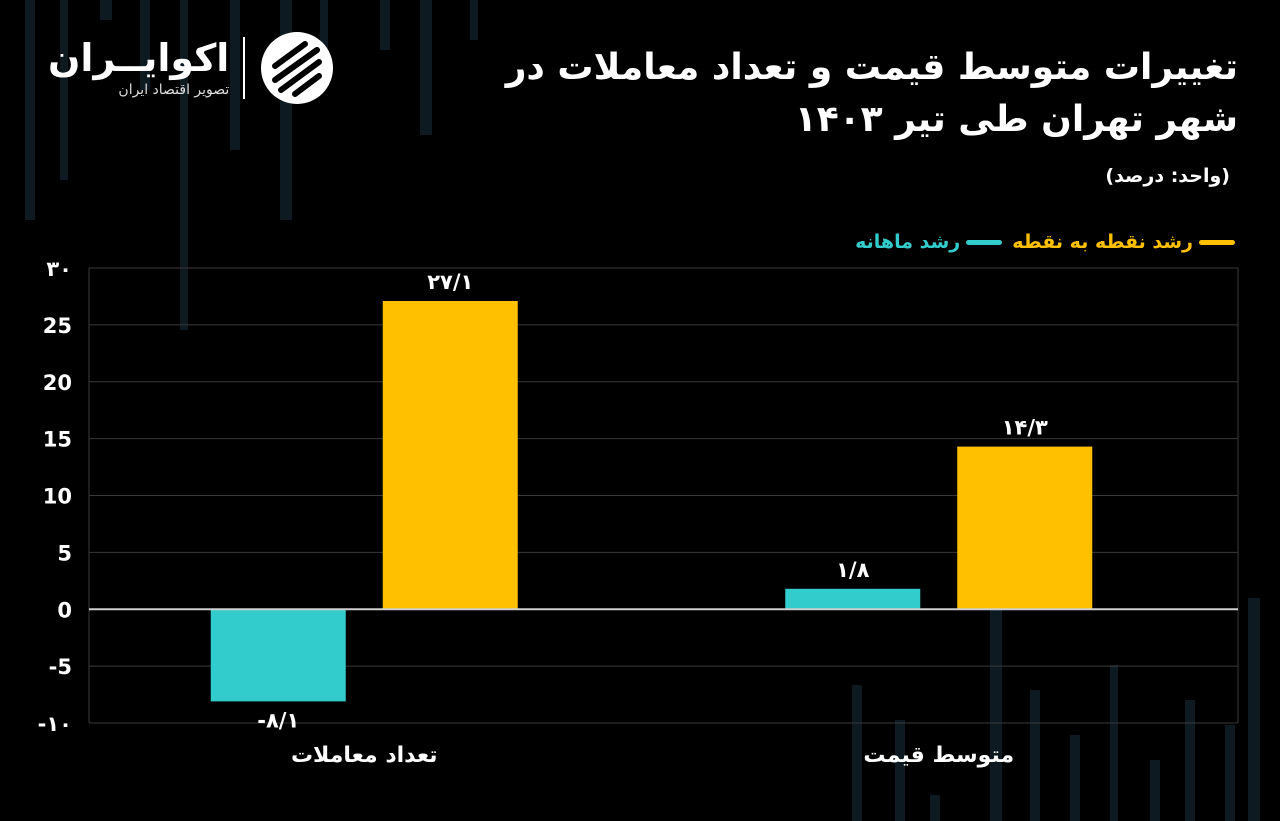  I want to click on y-tick-label: 10, so click(57, 497).